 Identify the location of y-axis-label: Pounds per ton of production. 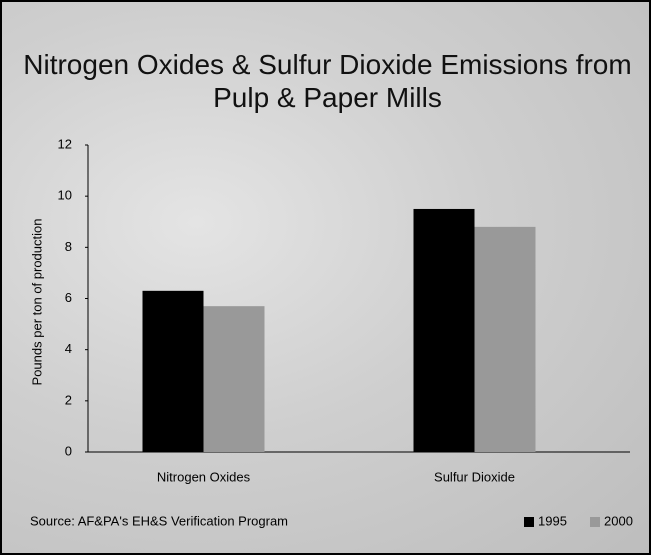
(36, 302).